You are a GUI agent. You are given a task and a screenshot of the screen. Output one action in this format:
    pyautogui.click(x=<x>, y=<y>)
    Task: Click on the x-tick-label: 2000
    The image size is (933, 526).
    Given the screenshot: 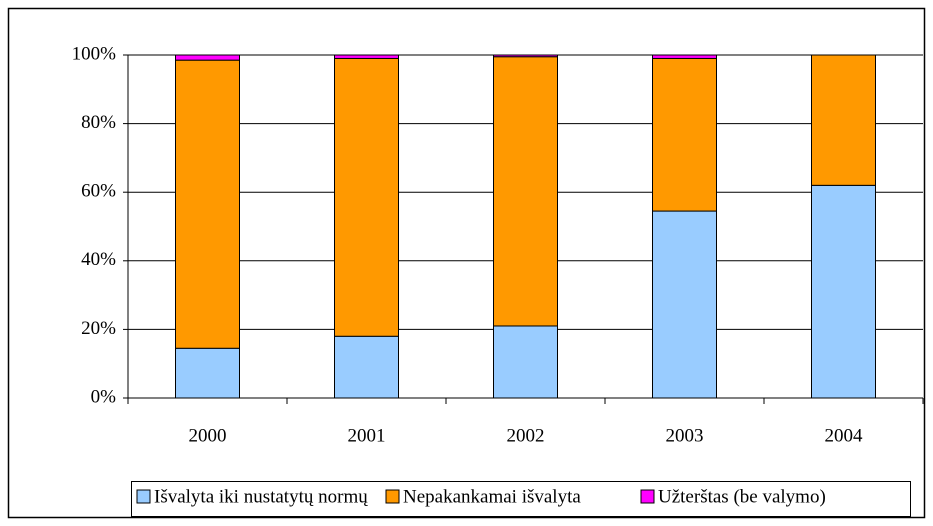 What is the action you would take?
    pyautogui.click(x=208, y=435)
    